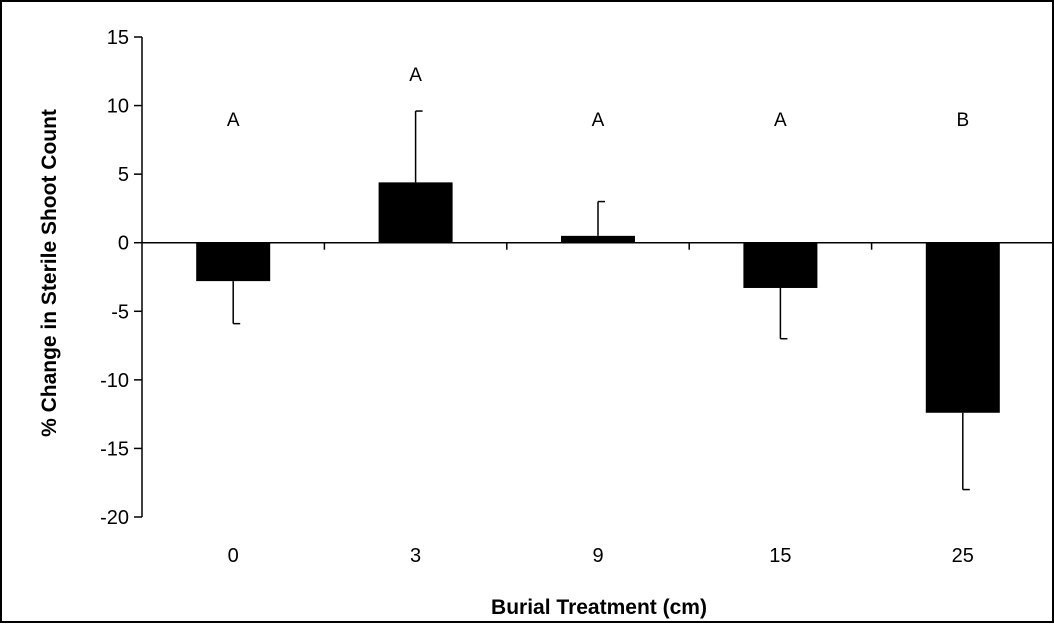 This screenshot has width=1054, height=625. I want to click on x-tick-label: 3, so click(415, 556).